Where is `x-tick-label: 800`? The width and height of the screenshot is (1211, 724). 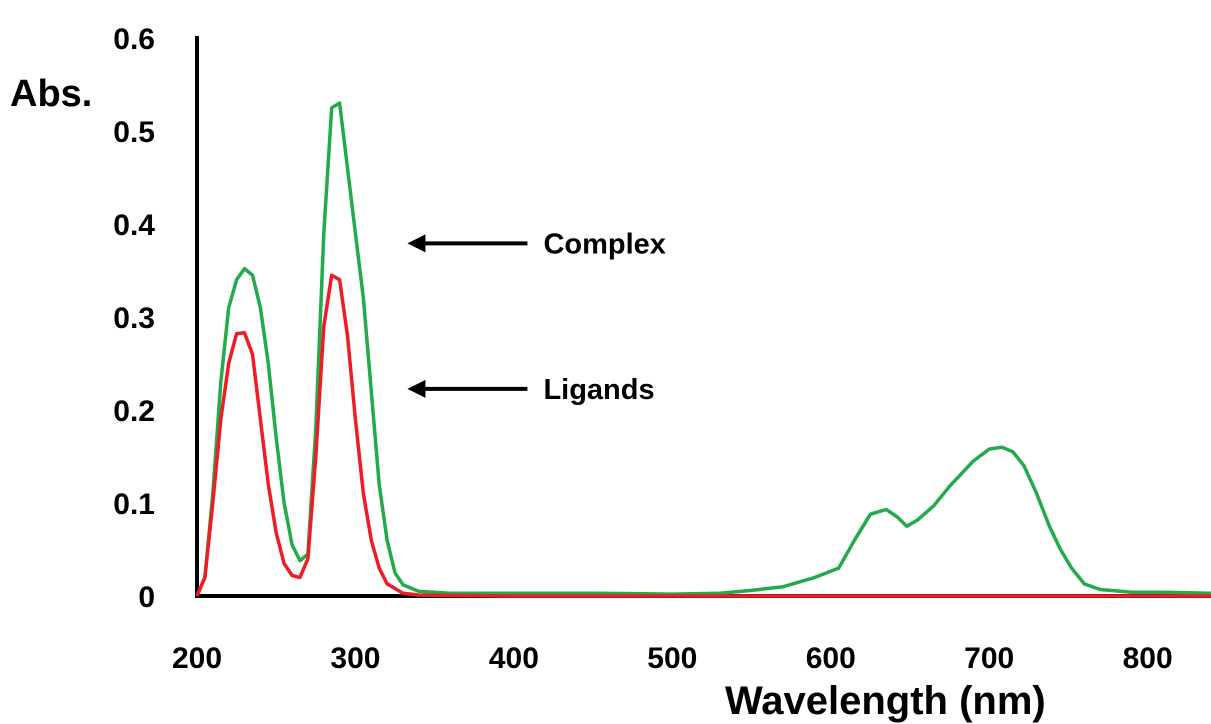
x-tick-label: 800 is located at coordinates (1148, 658).